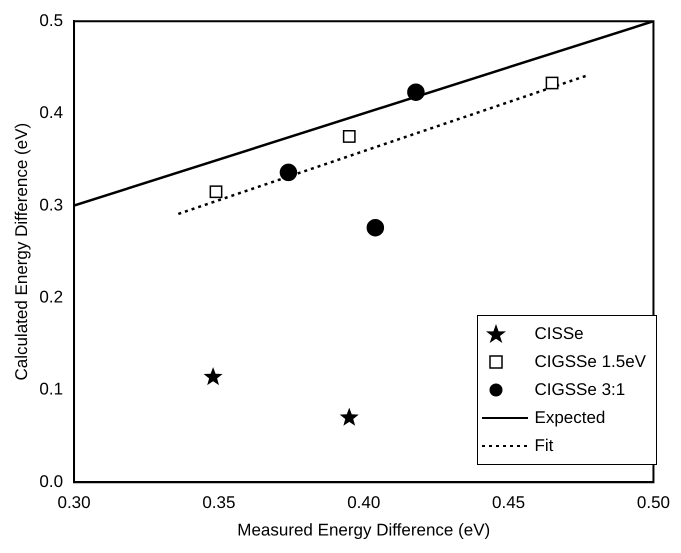 This screenshot has height=553, width=681. Describe the element at coordinates (219, 502) in the screenshot. I see `x-tick-label: 0.35` at that location.